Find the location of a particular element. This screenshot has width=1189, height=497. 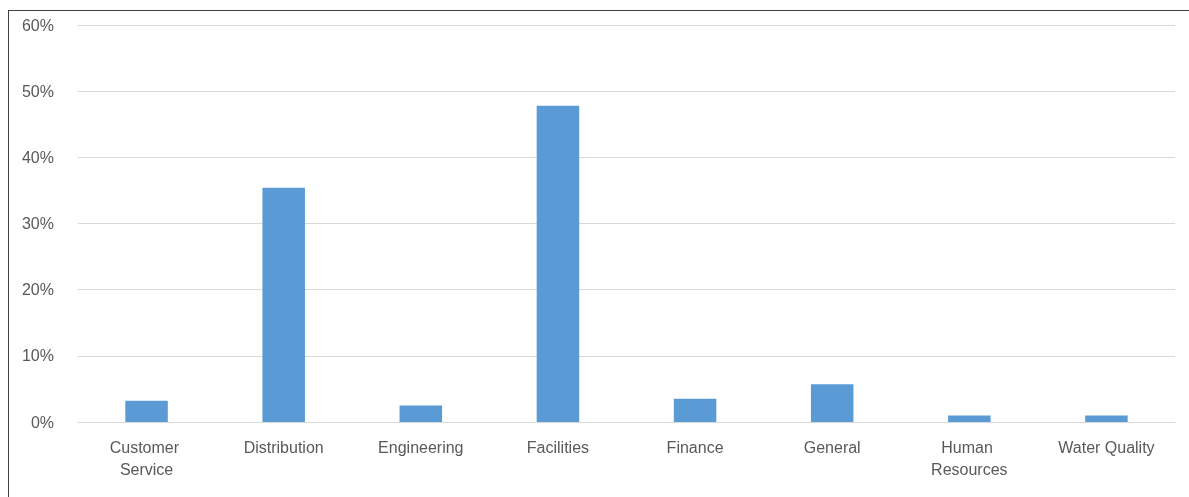

y-tick-label: 40% is located at coordinates (37, 157).